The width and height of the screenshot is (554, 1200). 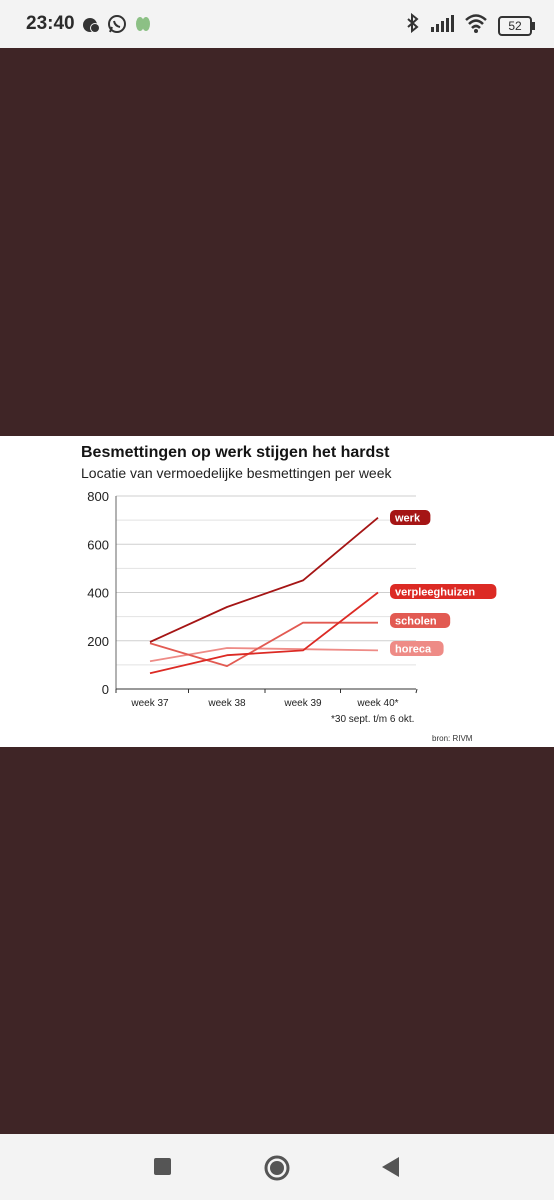 I want to click on y-tick-label: 0, so click(x=105, y=689).